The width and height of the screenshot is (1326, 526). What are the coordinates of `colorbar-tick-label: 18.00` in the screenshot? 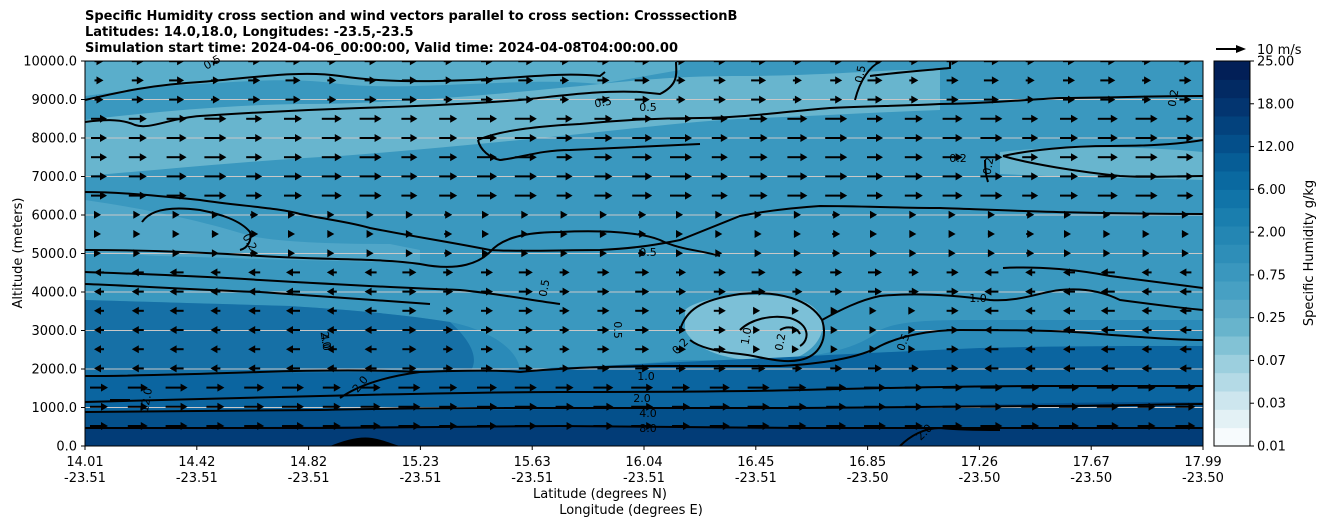 It's located at (1275, 104).